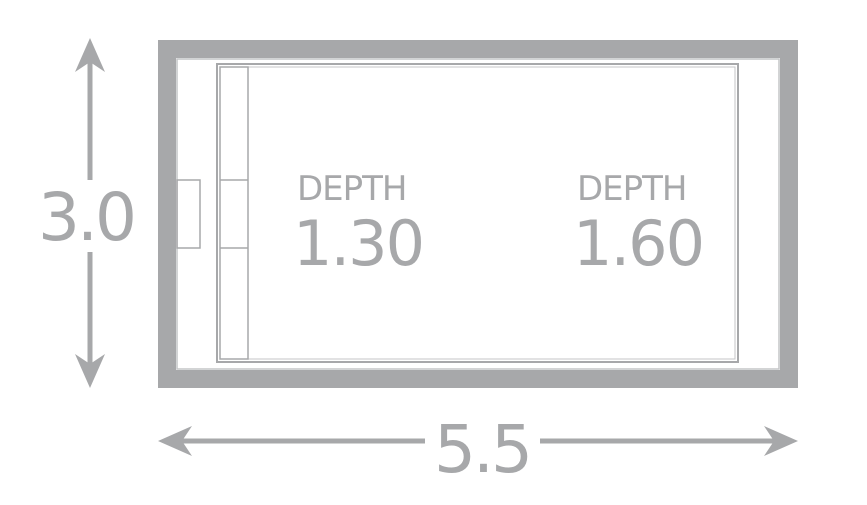 The width and height of the screenshot is (867, 505). What do you see at coordinates (188, 214) in the screenshot?
I see `skimmer` at bounding box center [188, 214].